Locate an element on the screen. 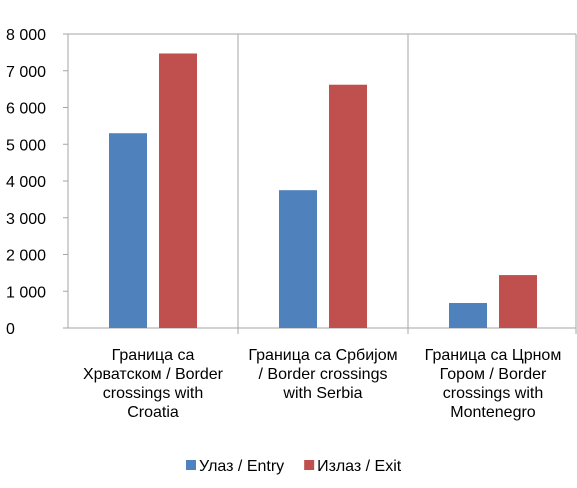 The width and height of the screenshot is (577, 488). category-label-line: Croatia is located at coordinates (153, 412).